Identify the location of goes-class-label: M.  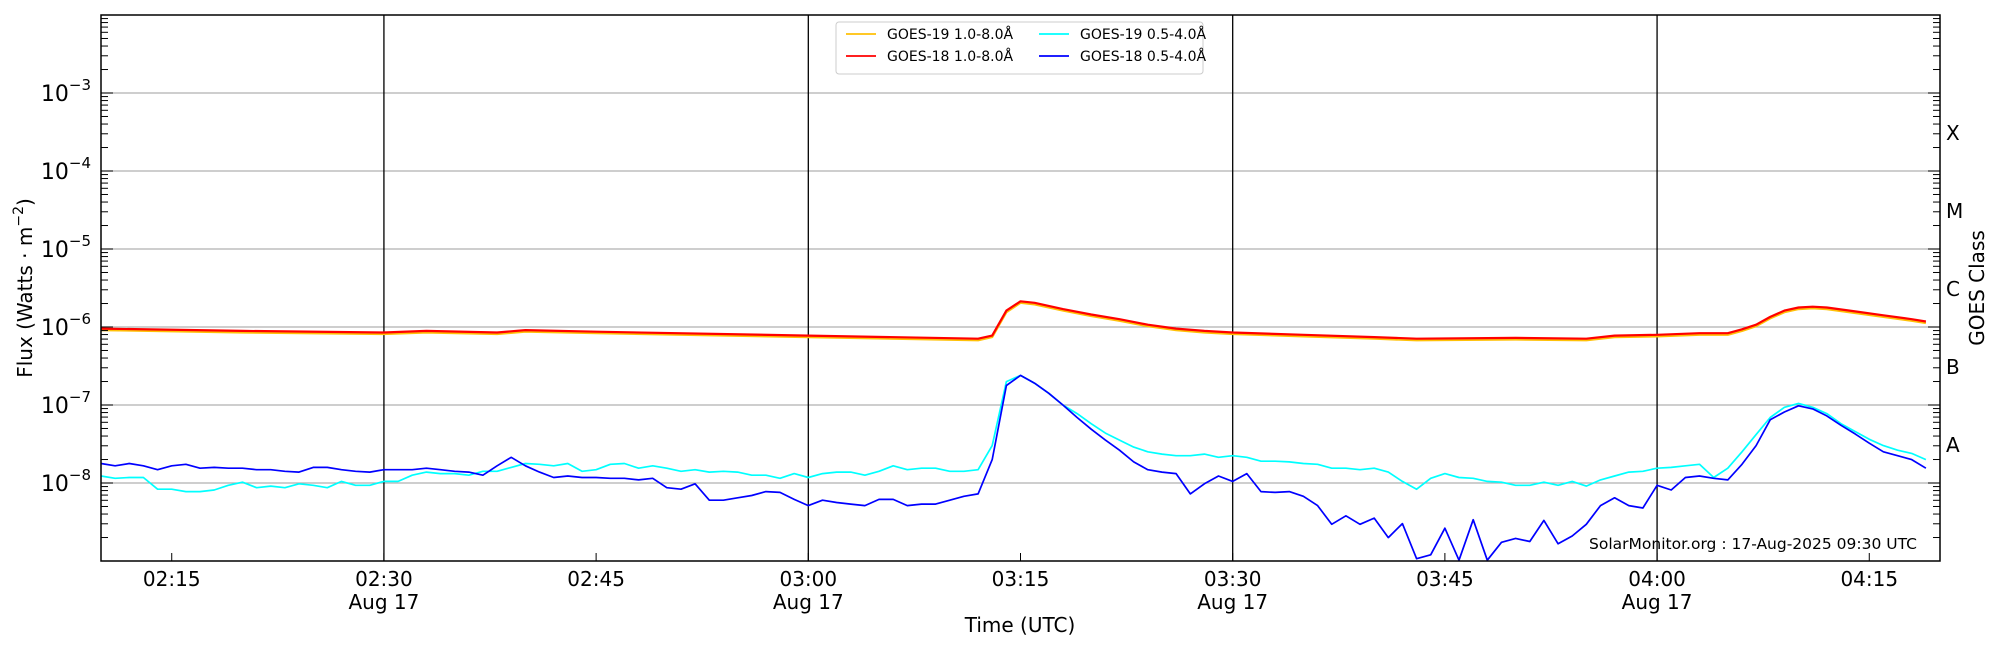
(1954, 211).